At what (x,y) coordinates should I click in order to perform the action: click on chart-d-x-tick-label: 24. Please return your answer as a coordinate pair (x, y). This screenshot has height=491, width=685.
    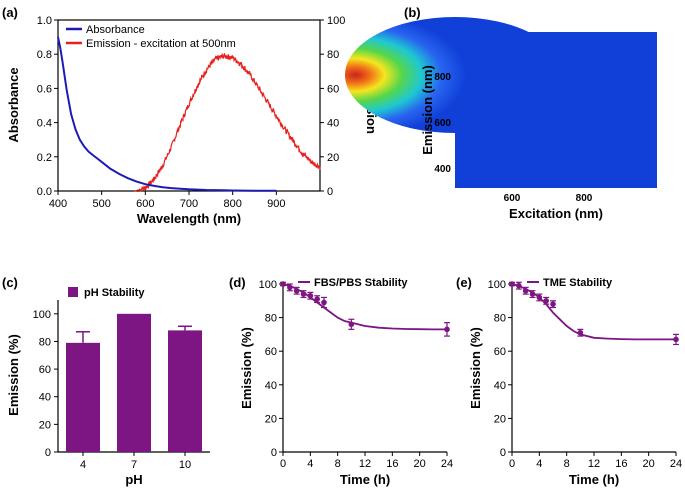
    Looking at the image, I should click on (447, 464).